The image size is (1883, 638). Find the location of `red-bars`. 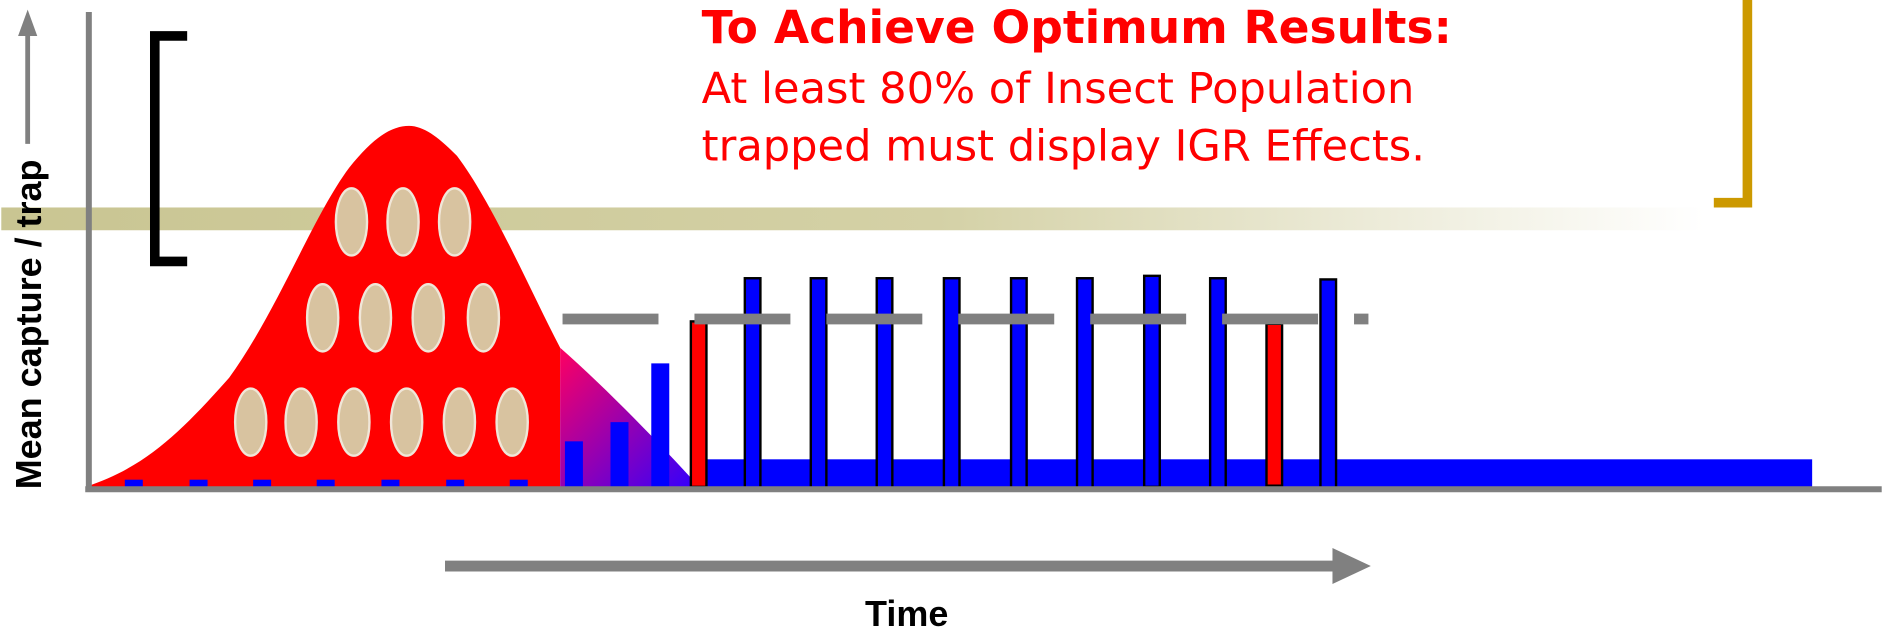

red-bars is located at coordinates (986, 404).